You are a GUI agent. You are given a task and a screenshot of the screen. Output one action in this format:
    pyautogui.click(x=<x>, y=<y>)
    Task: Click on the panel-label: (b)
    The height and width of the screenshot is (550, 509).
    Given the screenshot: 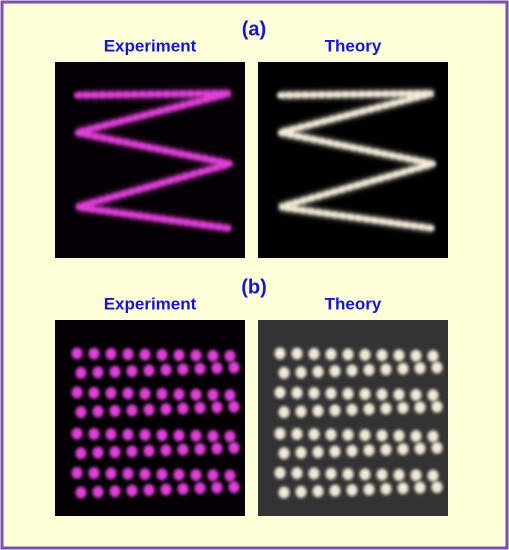 What is the action you would take?
    pyautogui.click(x=254, y=287)
    